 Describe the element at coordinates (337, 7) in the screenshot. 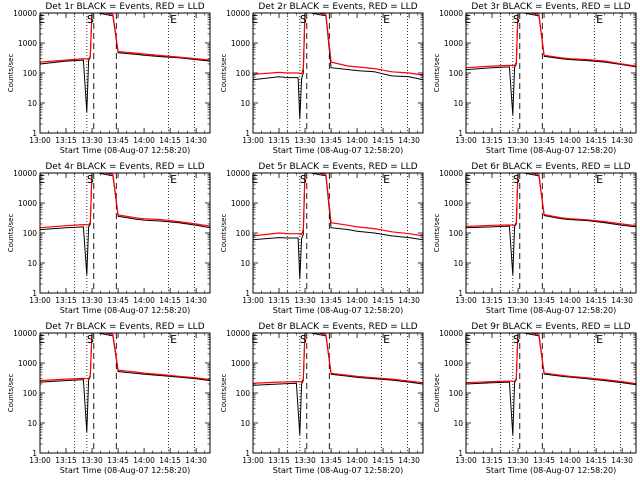

I see `panel-title: Det 2r BLACK = Events, RED = LLD` at that location.